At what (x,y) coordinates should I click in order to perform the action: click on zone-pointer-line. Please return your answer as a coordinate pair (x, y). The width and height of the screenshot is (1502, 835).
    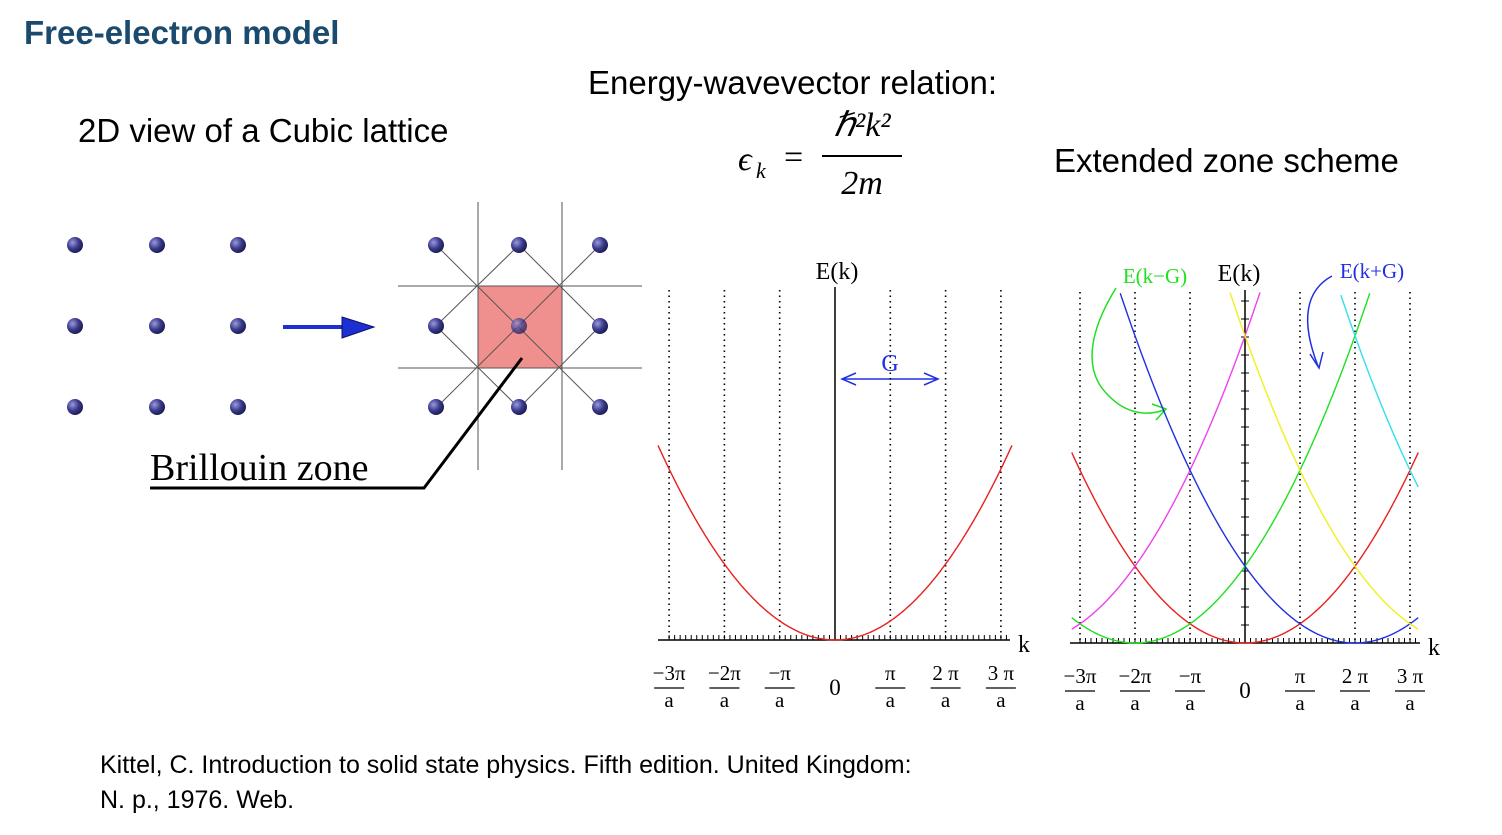
    Looking at the image, I should click on (337, 423).